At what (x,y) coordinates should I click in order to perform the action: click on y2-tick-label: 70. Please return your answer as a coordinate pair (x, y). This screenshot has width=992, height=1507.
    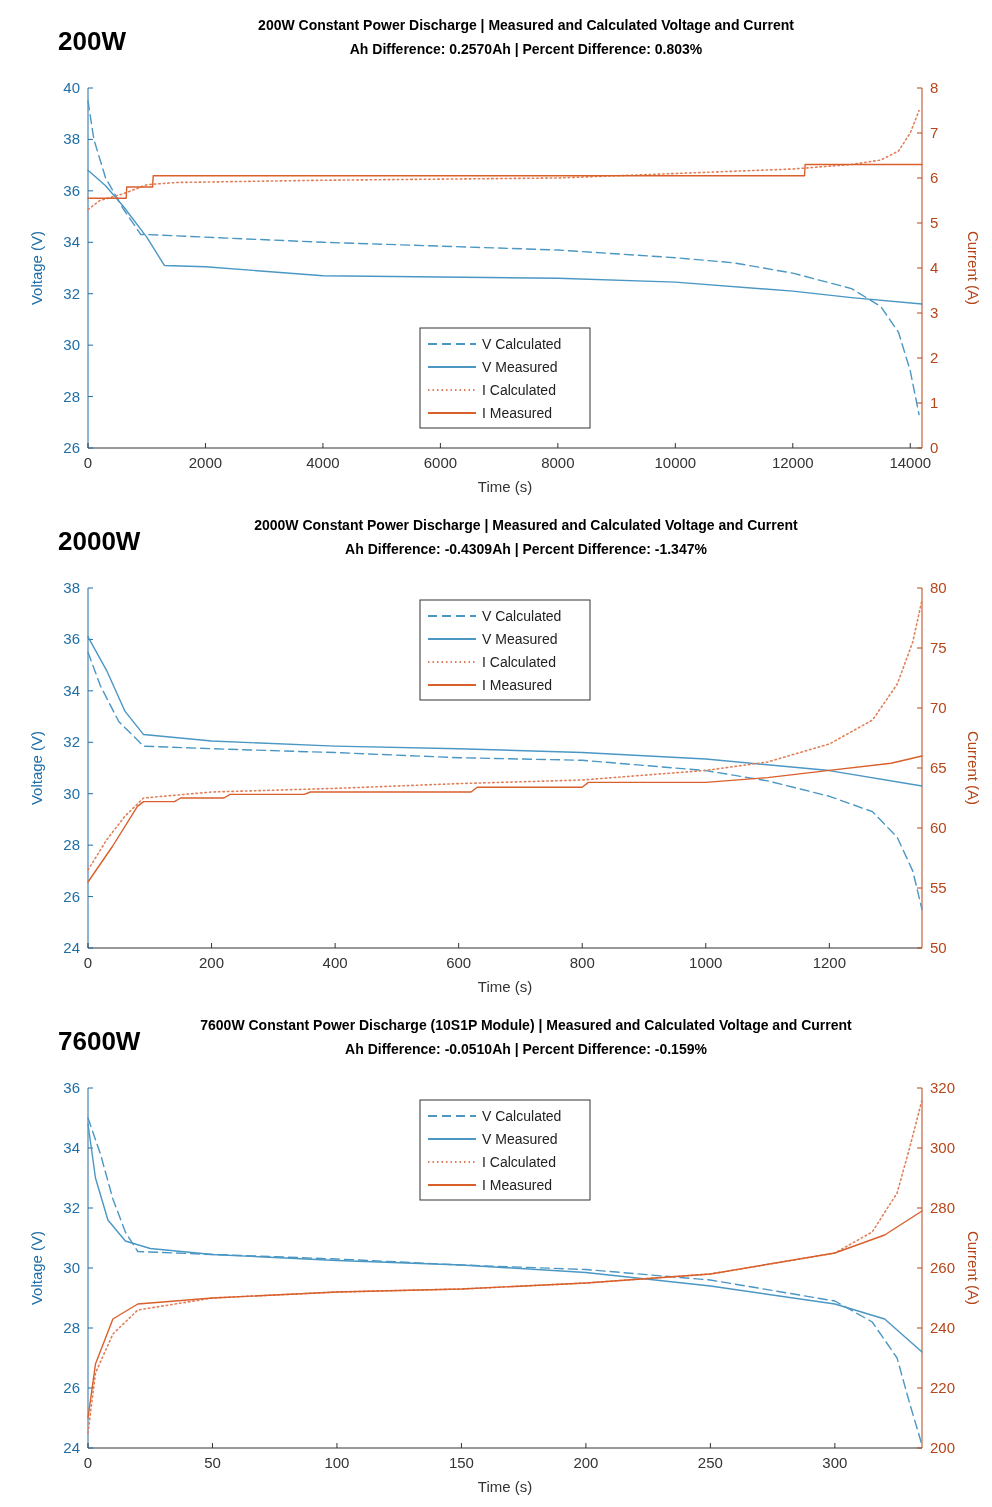
    Looking at the image, I should click on (938, 707).